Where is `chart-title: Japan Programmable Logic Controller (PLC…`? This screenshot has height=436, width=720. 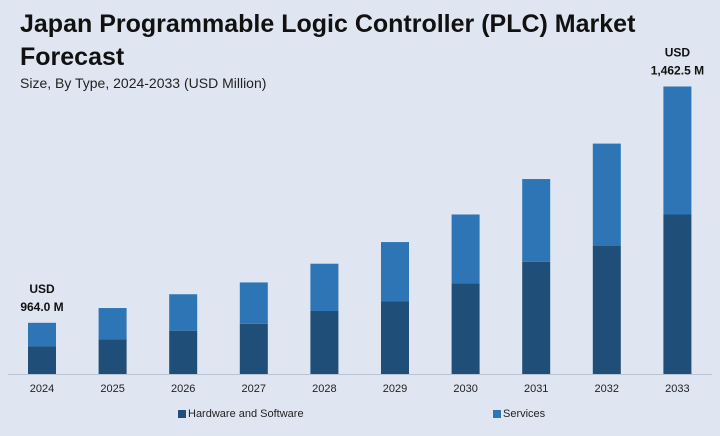
chart-title: Japan Programmable Logic Controller (PLC… is located at coordinates (328, 40).